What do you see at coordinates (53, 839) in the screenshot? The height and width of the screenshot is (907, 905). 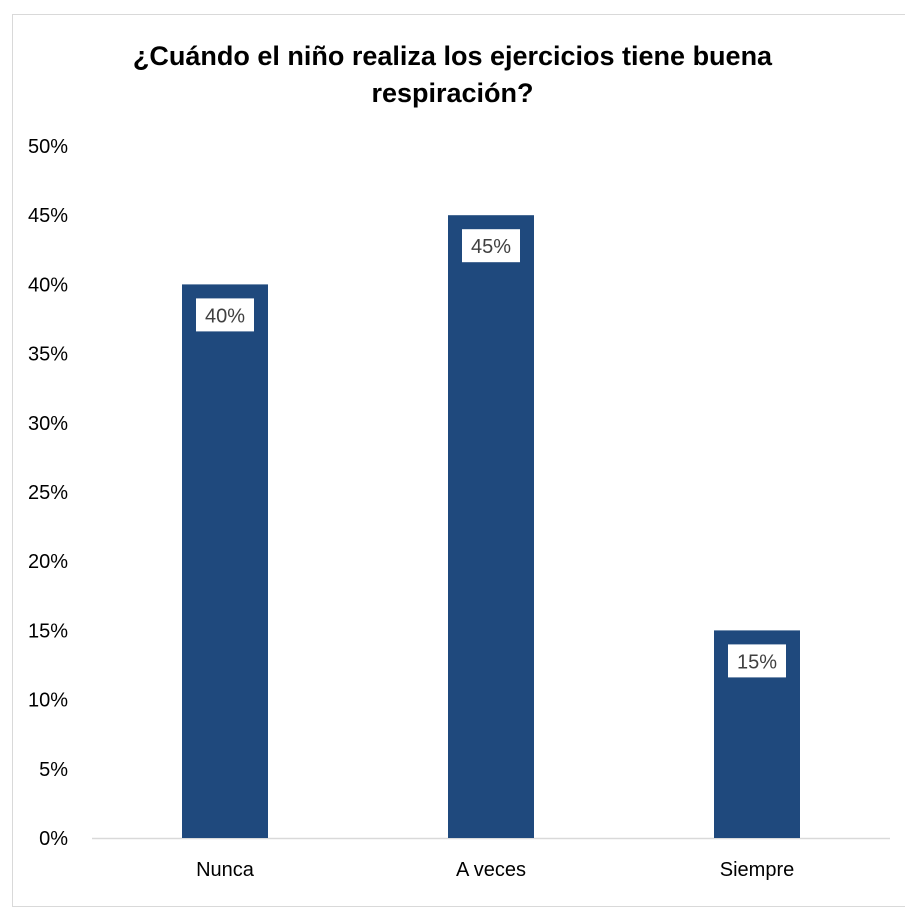 I see `y-tick-label: 0%` at bounding box center [53, 839].